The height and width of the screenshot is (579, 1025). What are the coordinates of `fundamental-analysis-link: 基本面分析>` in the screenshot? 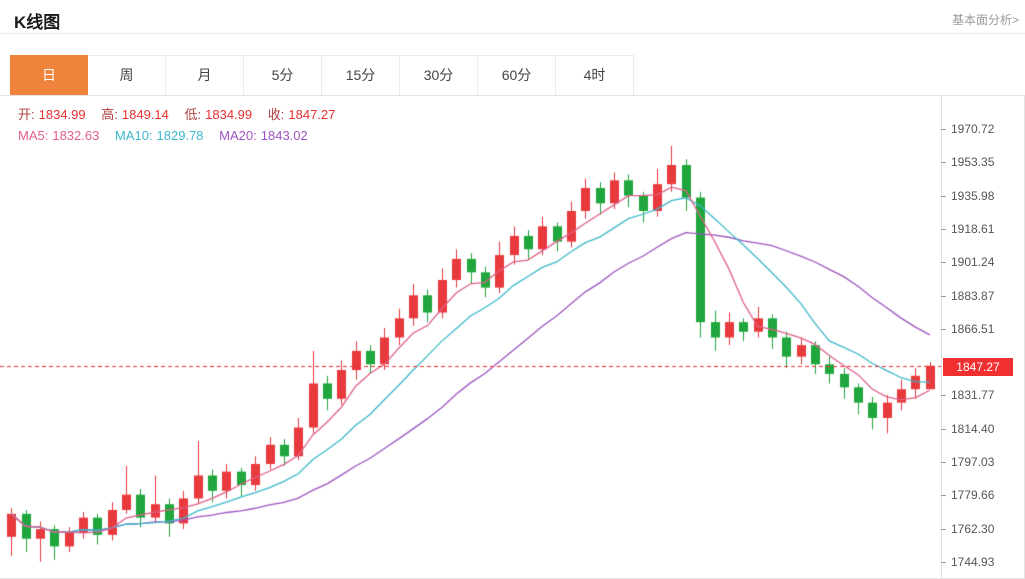 It's located at (985, 20).